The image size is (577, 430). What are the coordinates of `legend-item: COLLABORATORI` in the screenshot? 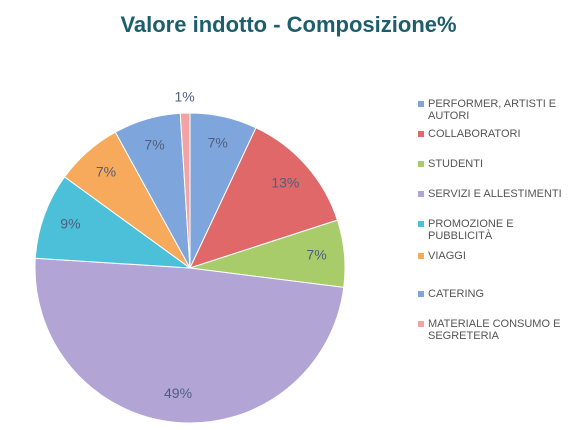 It's located at (495, 134).